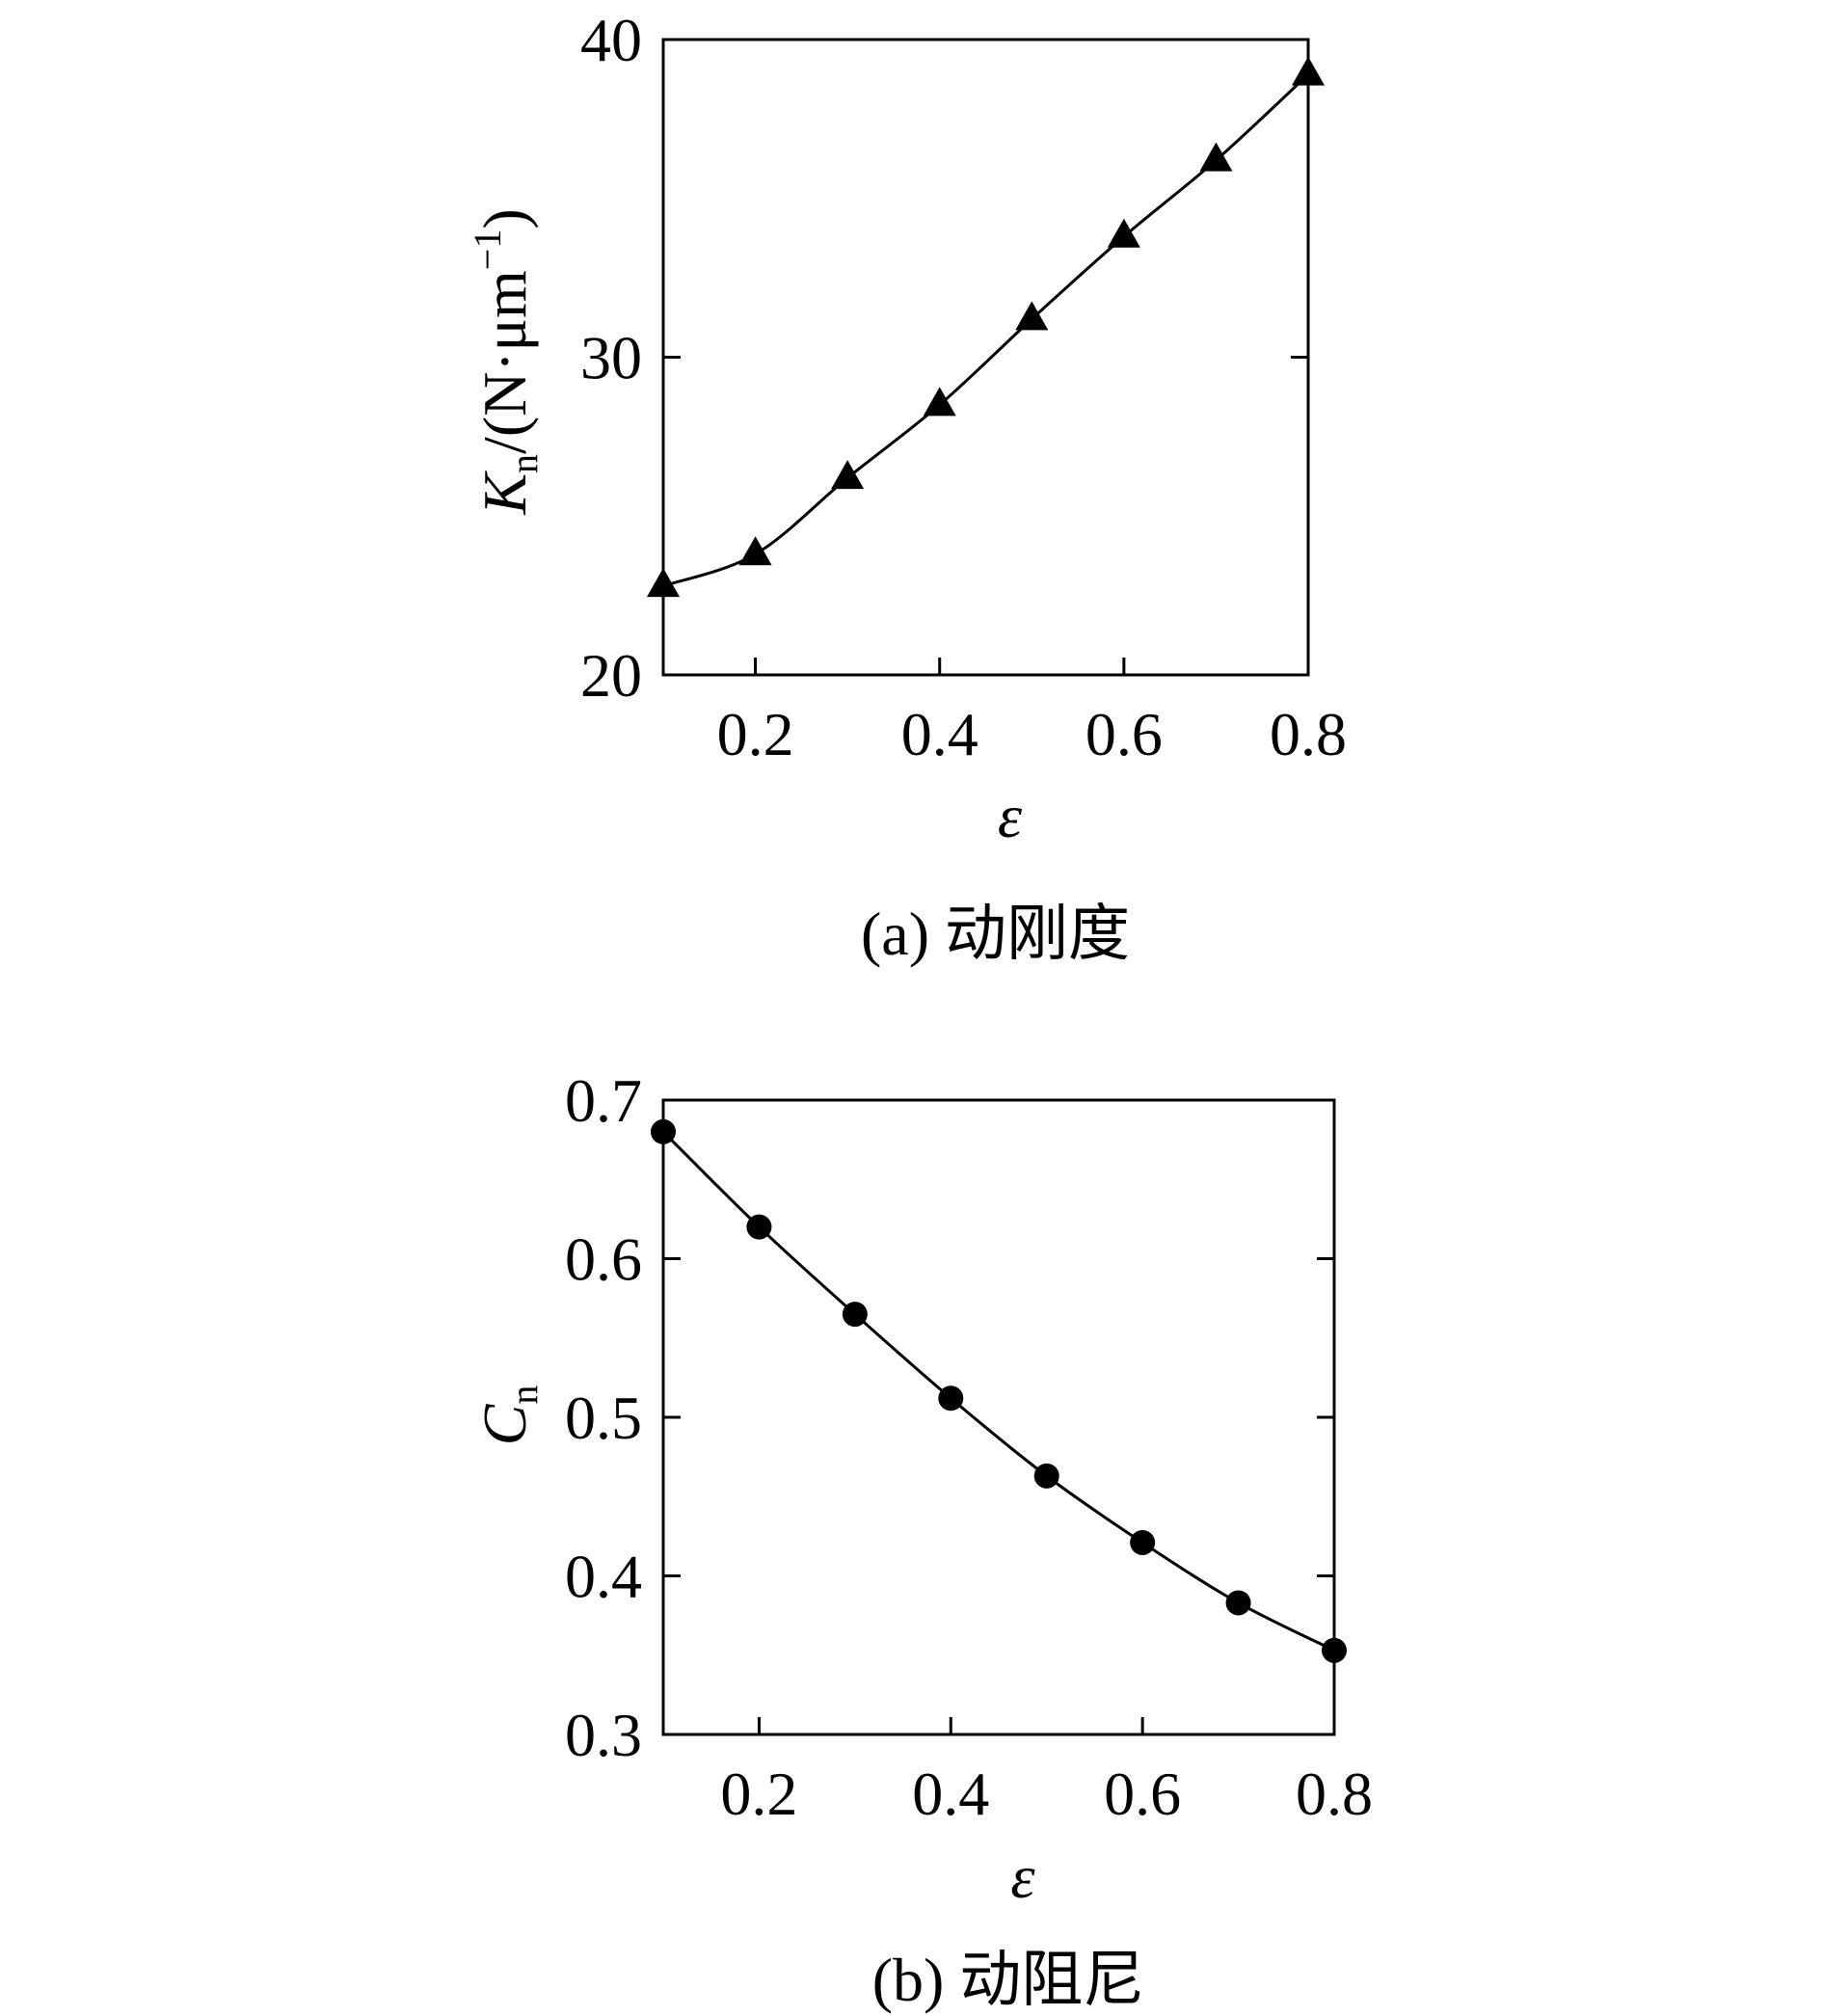 The width and height of the screenshot is (1822, 2016). Describe the element at coordinates (603, 1735) in the screenshot. I see `y-tick-label: 0.3` at that location.